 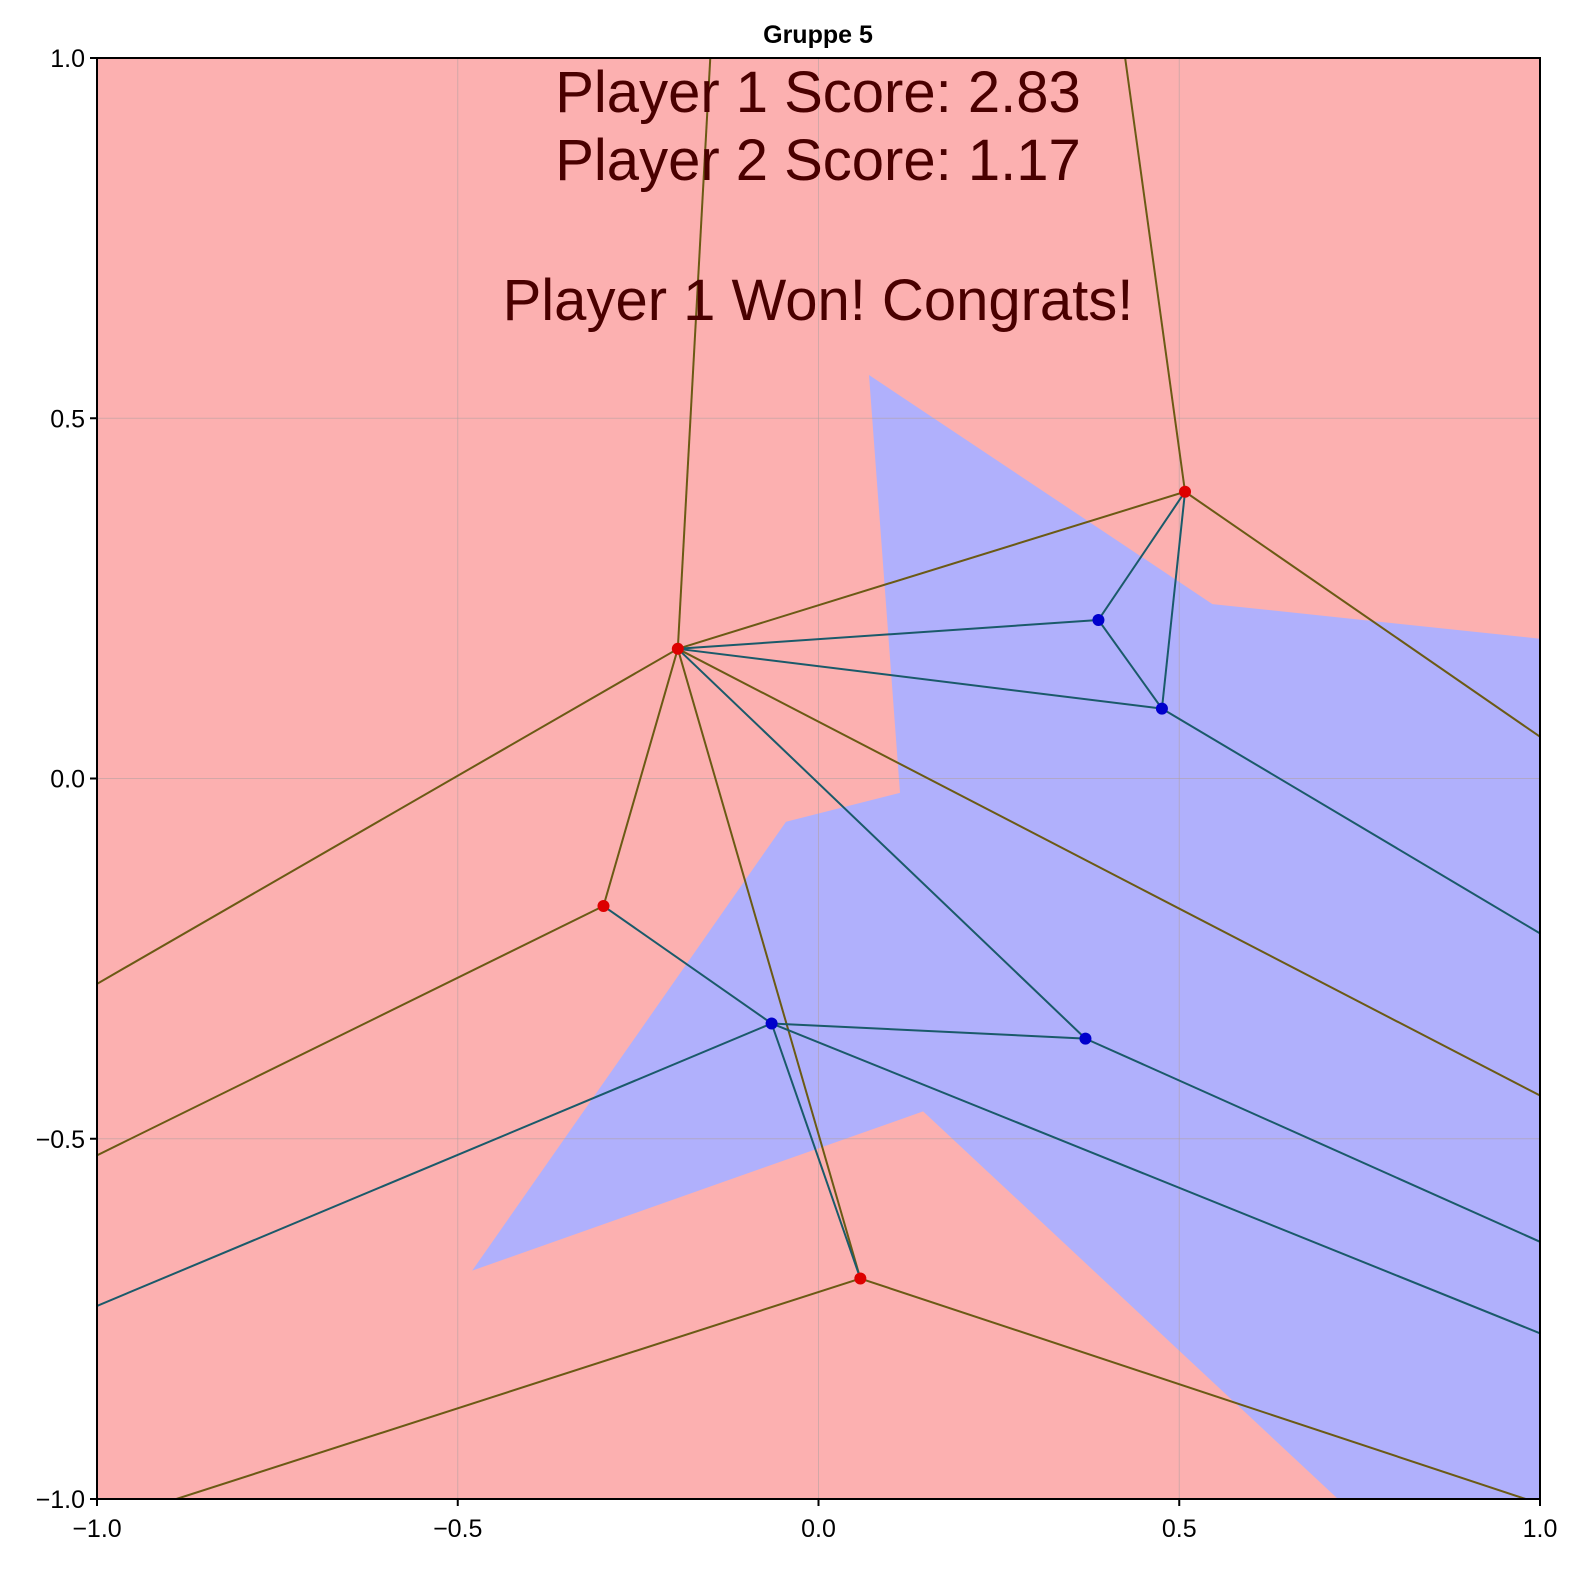 I want to click on y-tick-label-0: −1.0, so click(x=60, y=1500).